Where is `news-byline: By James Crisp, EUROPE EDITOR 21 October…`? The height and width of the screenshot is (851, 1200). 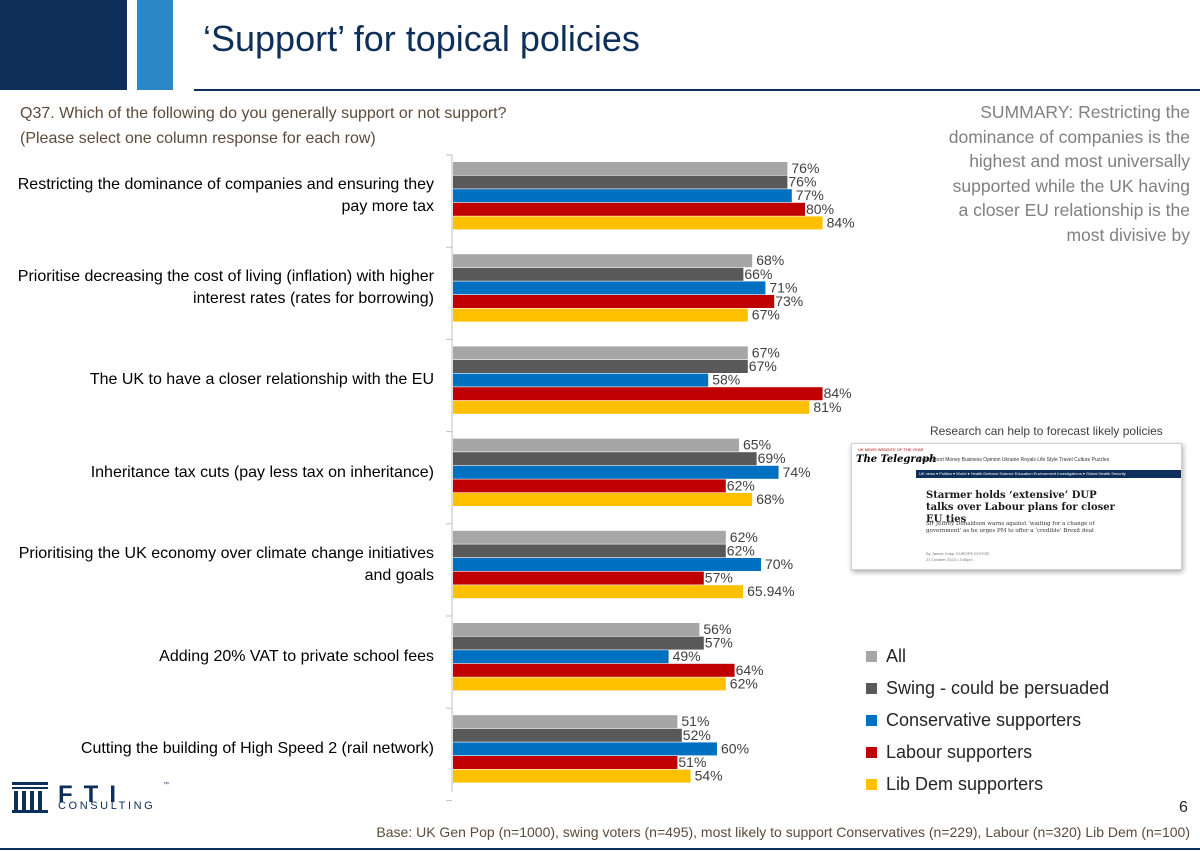
news-byline: By James Crisp, EUROPE EDITOR 21 October… is located at coordinates (957, 557).